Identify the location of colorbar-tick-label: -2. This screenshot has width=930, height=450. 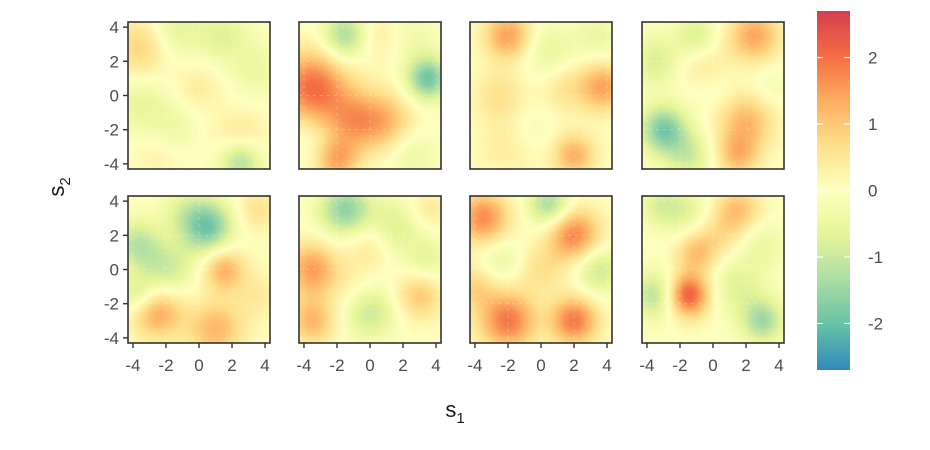
(875, 323).